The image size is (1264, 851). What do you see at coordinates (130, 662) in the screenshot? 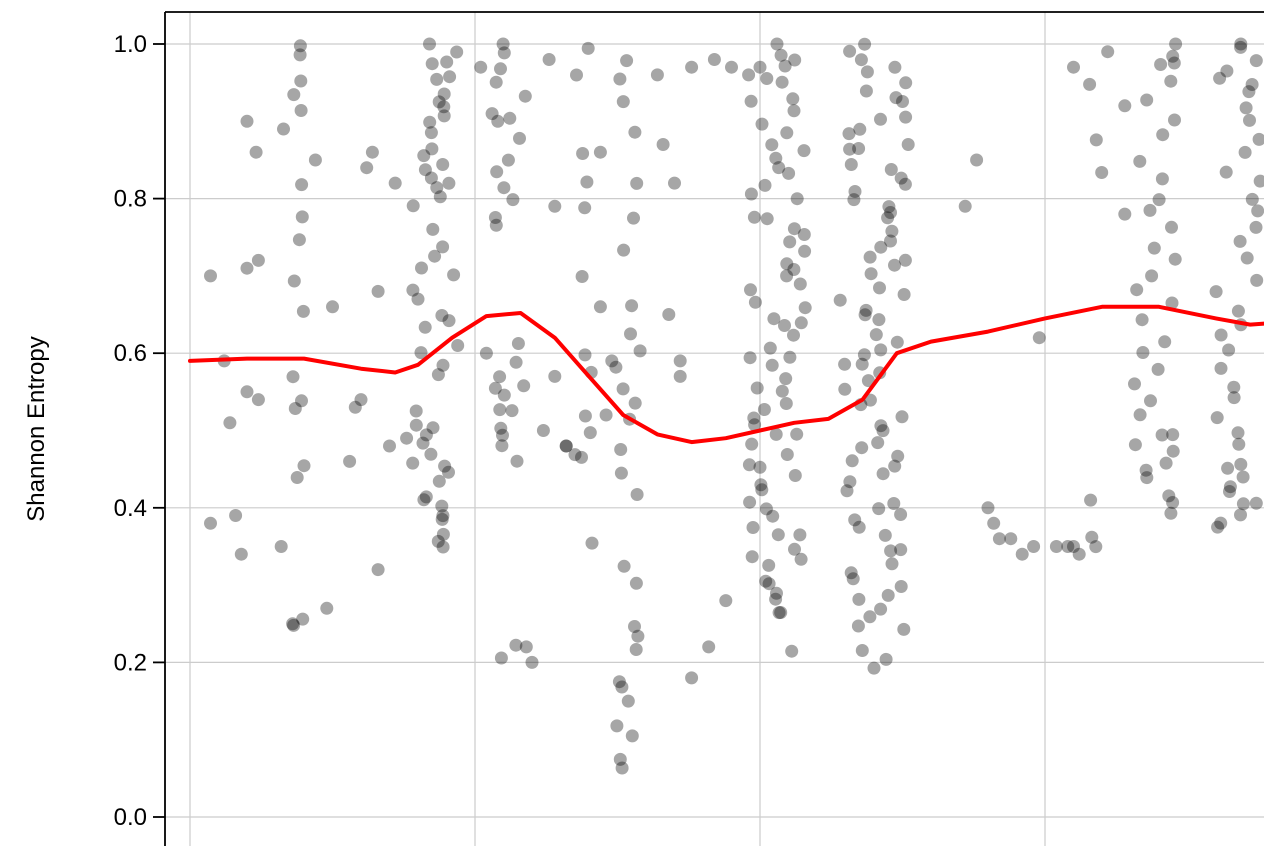
I see `y-tick-label: 0.2` at bounding box center [130, 662].